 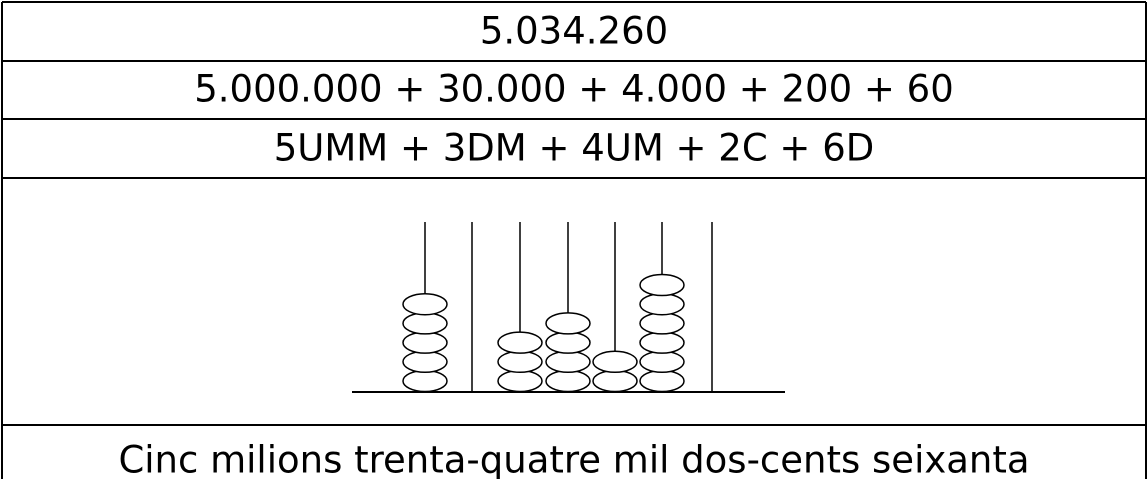 I want to click on place-value-form: 5UMM + 3DM + 4UM + 2C + 6D, so click(x=574, y=148).